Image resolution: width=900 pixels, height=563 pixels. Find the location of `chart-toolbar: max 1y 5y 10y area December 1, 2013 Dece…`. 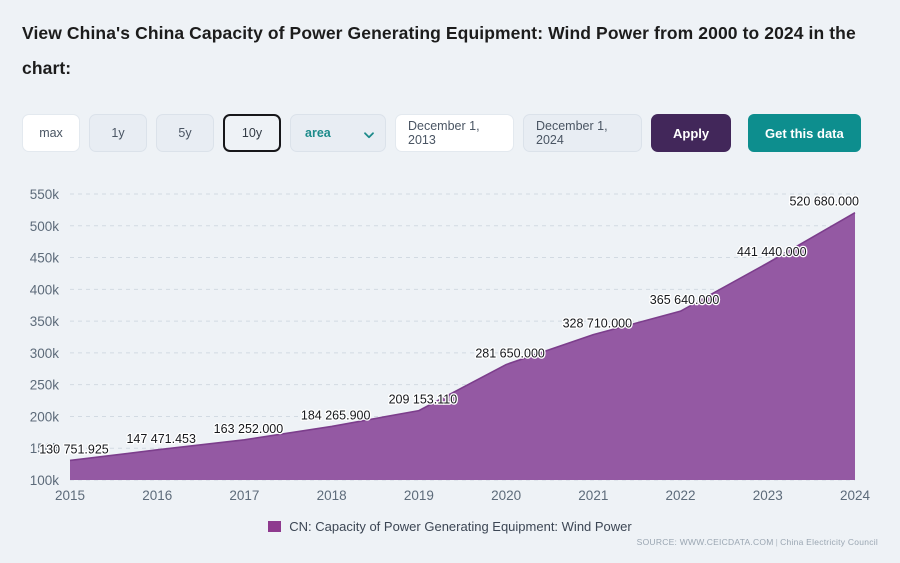

chart-toolbar: max 1y 5y 10y area December 1, 2013 Dece… is located at coordinates (377, 133).